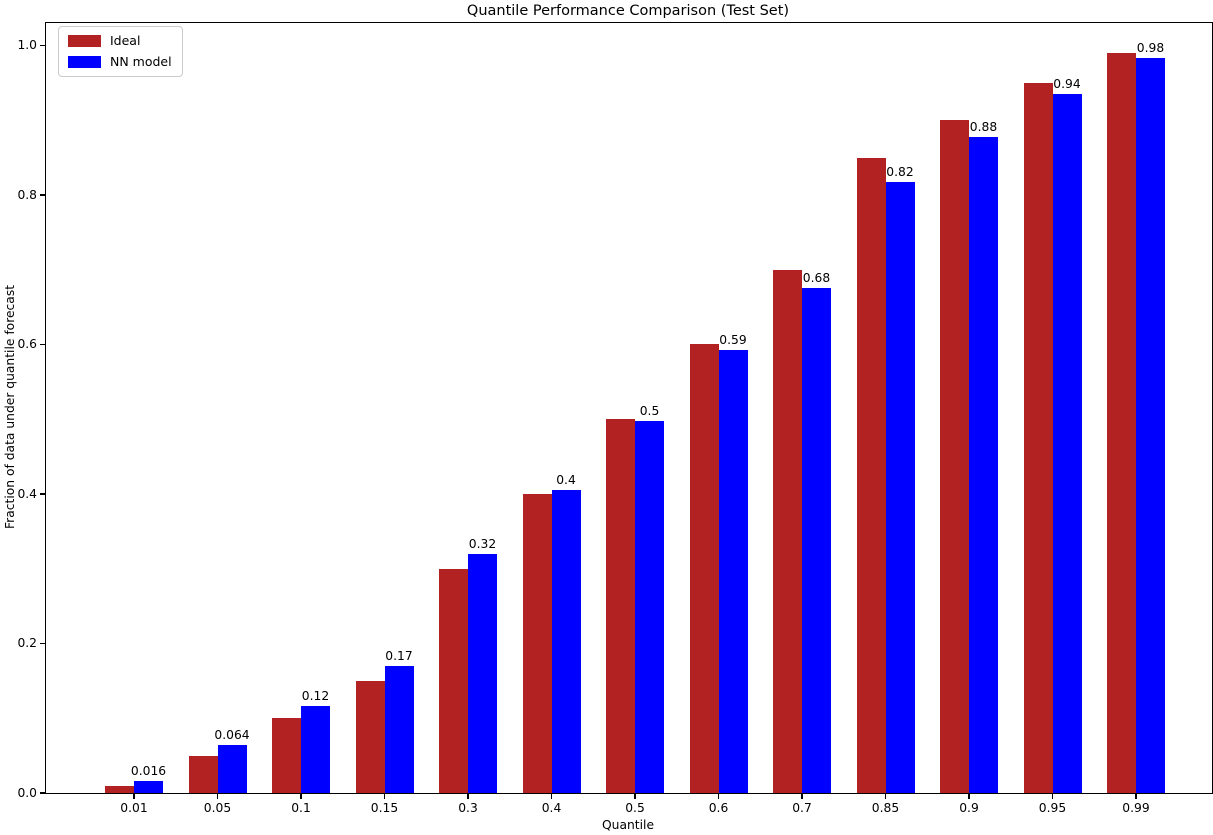 This screenshot has width=1213, height=835. What do you see at coordinates (954, 456) in the screenshot?
I see `bar-ideal-0.9` at bounding box center [954, 456].